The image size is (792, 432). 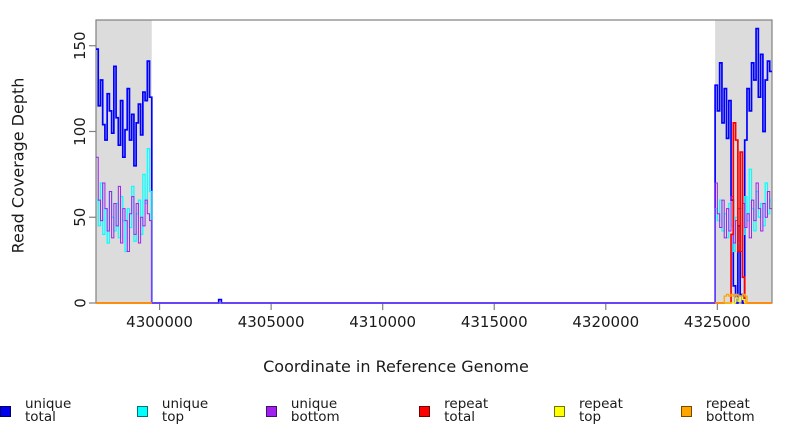 I want to click on legend-item-repeat-total: repeat total, so click(x=466, y=410).